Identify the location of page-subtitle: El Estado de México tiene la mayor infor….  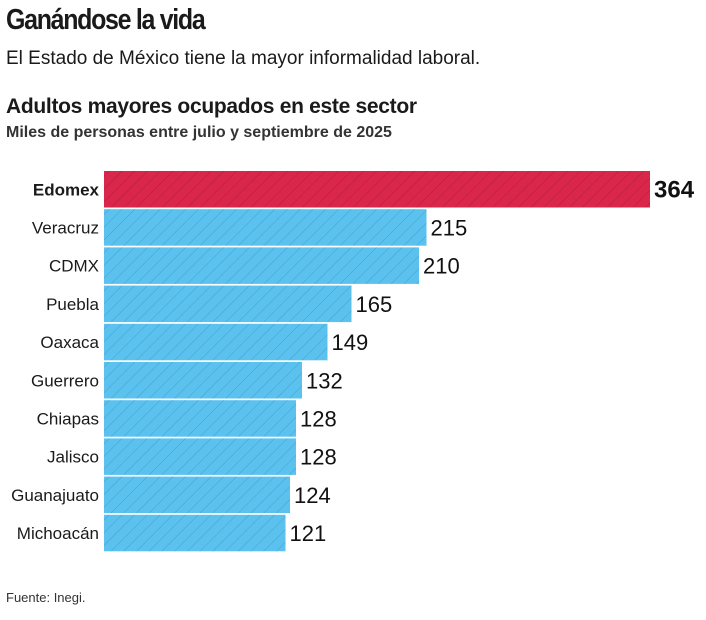
(243, 58).